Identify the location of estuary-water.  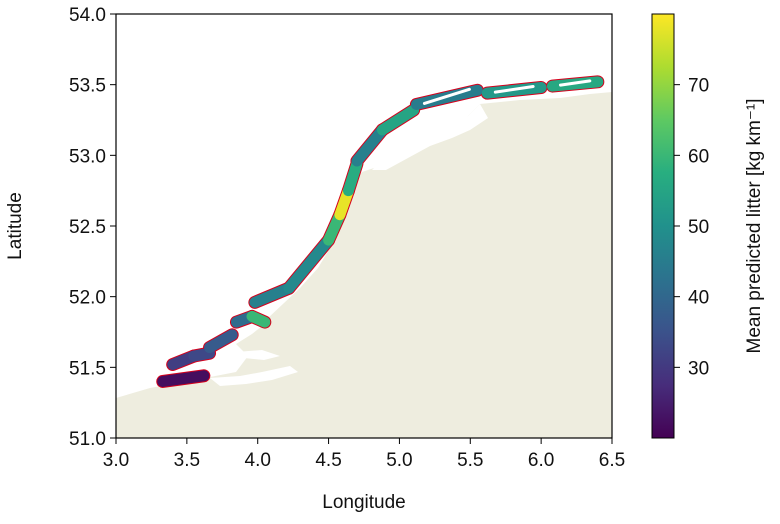
(254, 368).